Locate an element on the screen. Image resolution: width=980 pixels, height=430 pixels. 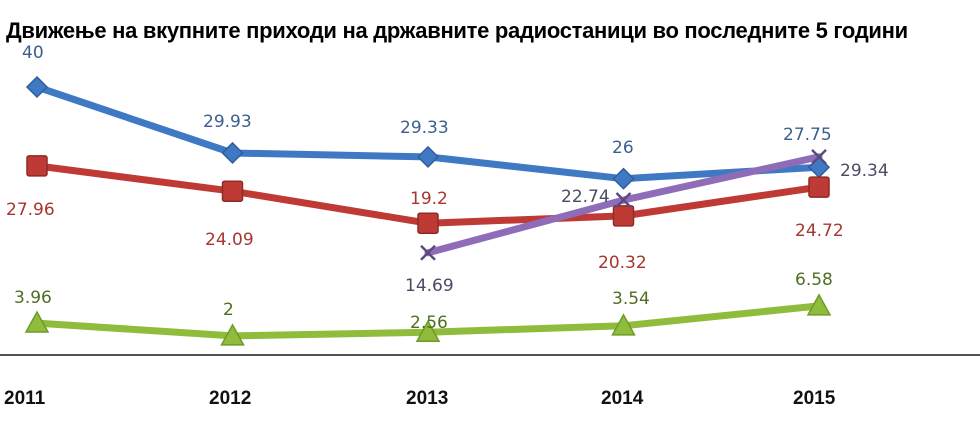
series-blue-marker-2014 is located at coordinates (623, 178).